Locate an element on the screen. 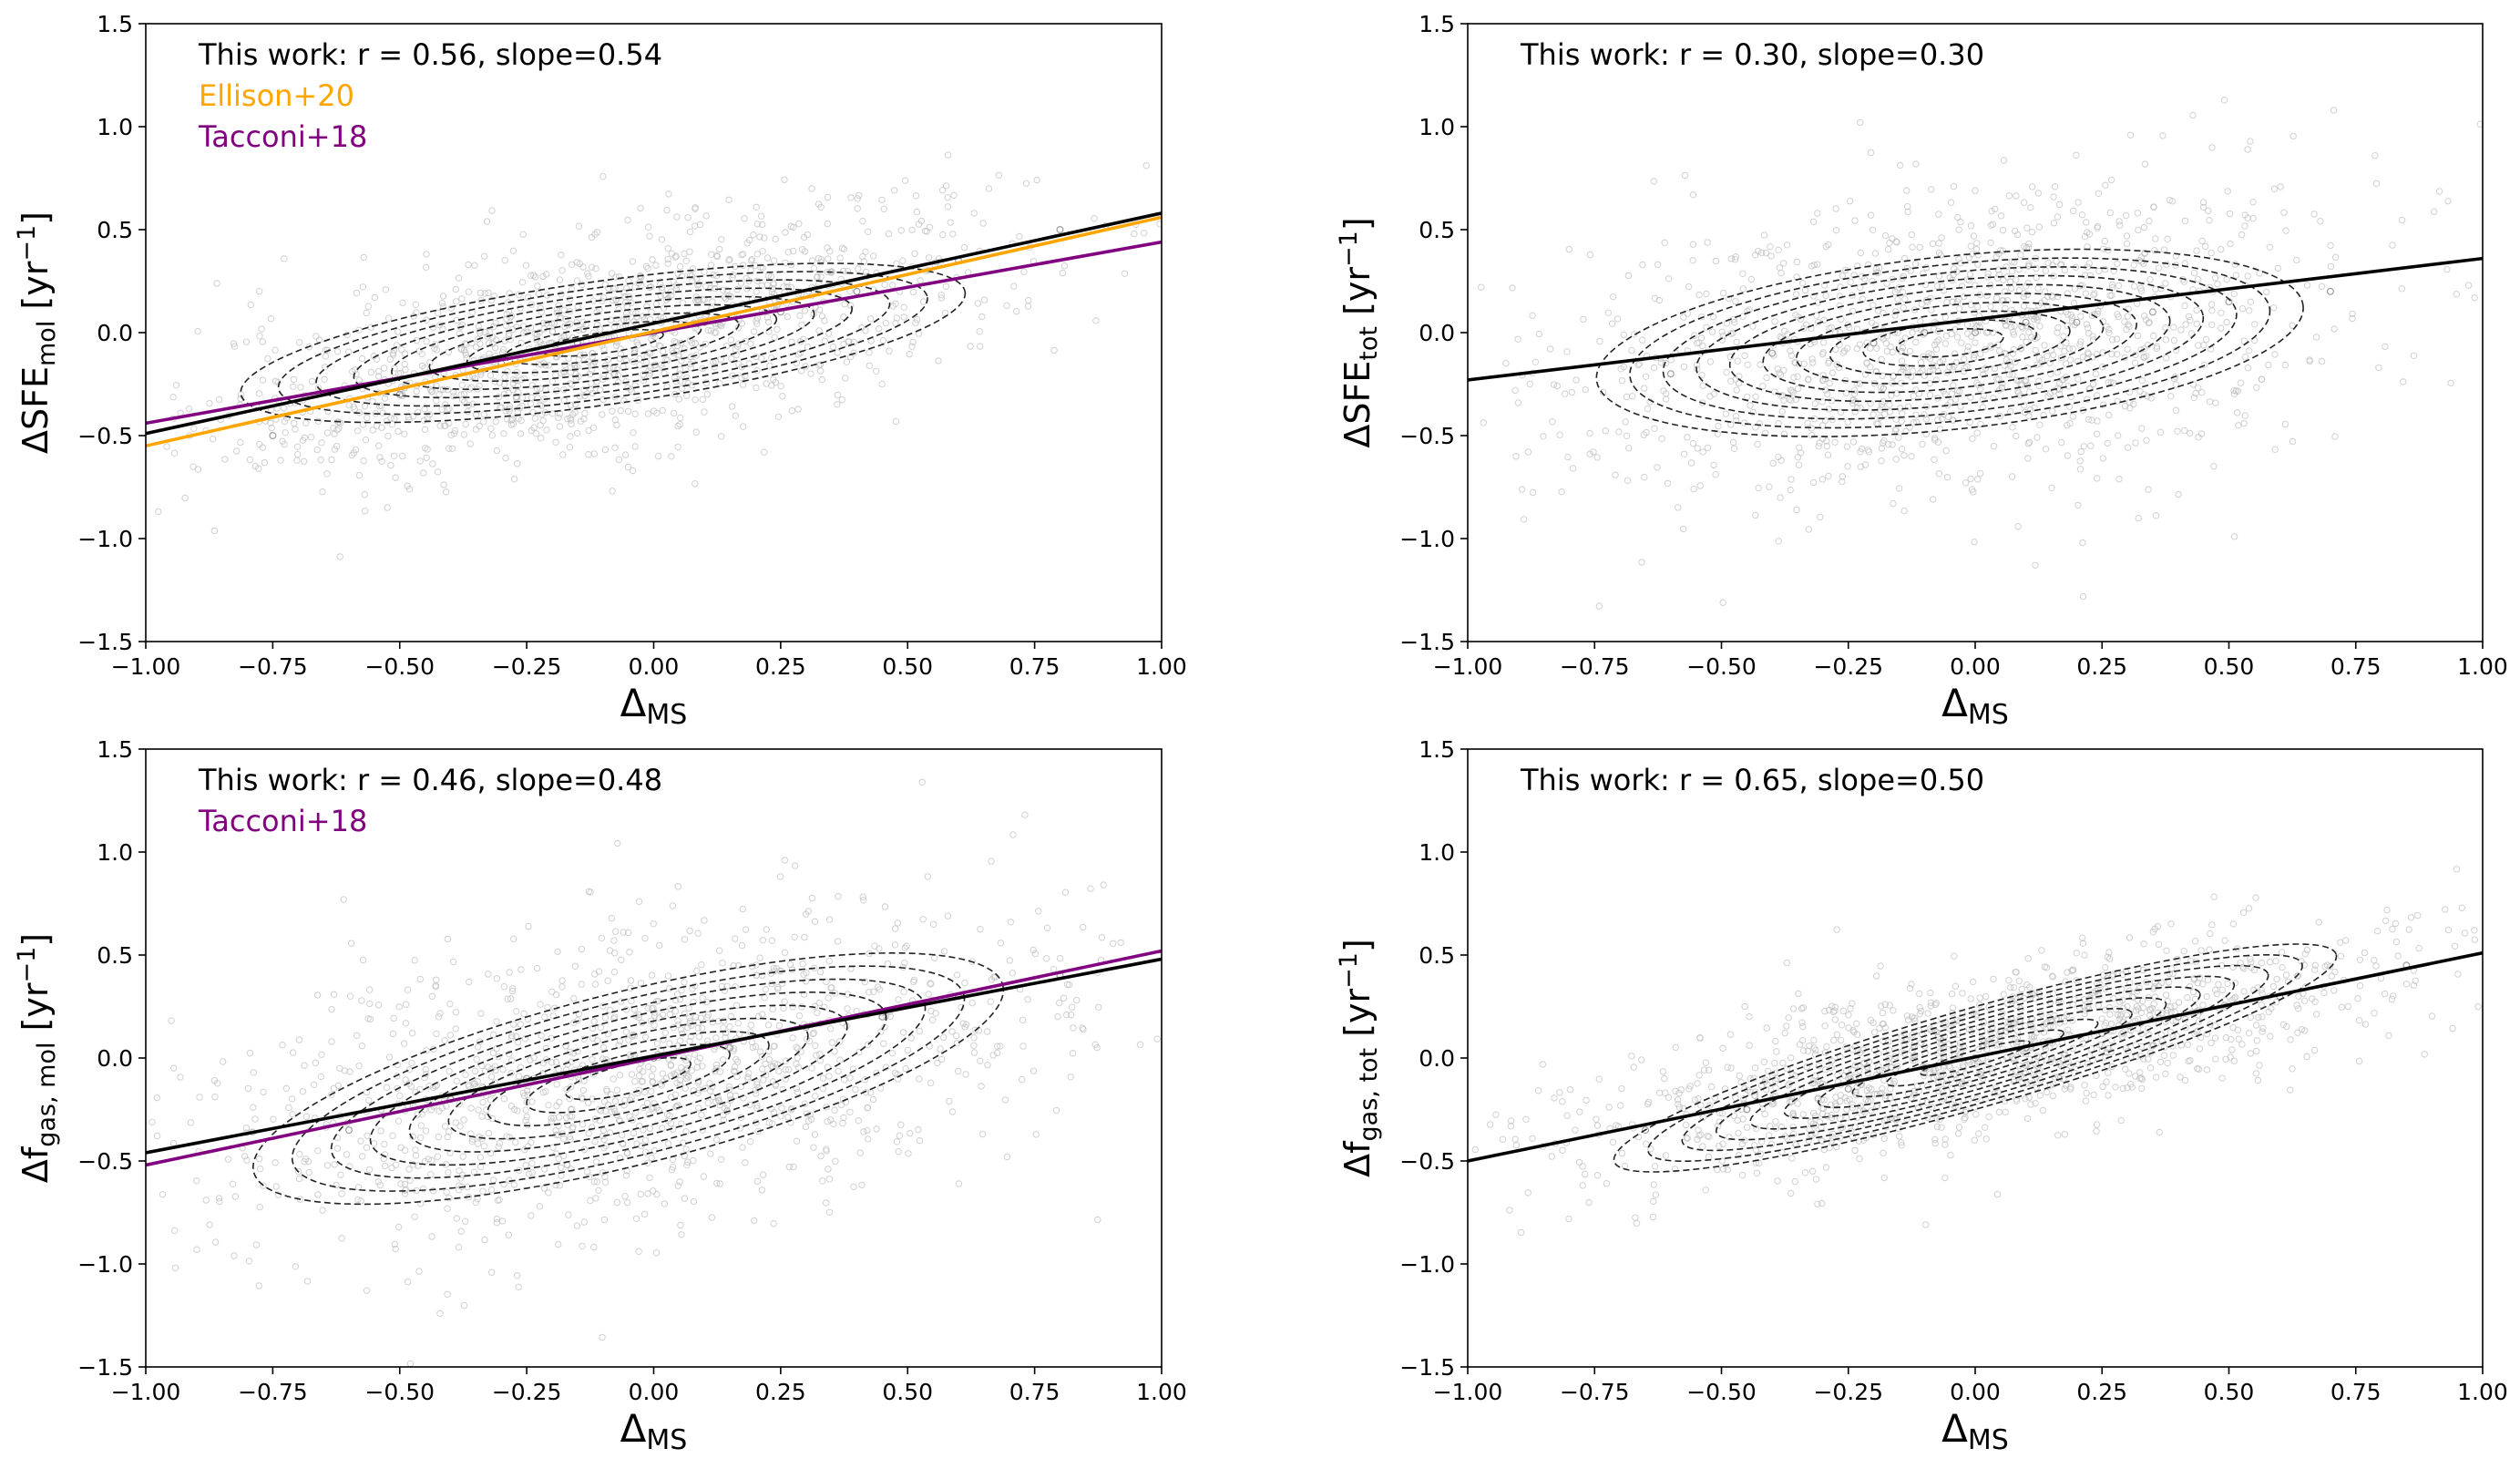 The width and height of the screenshot is (2520, 1469). y-tick-label: −0.5 is located at coordinates (105, 1161).